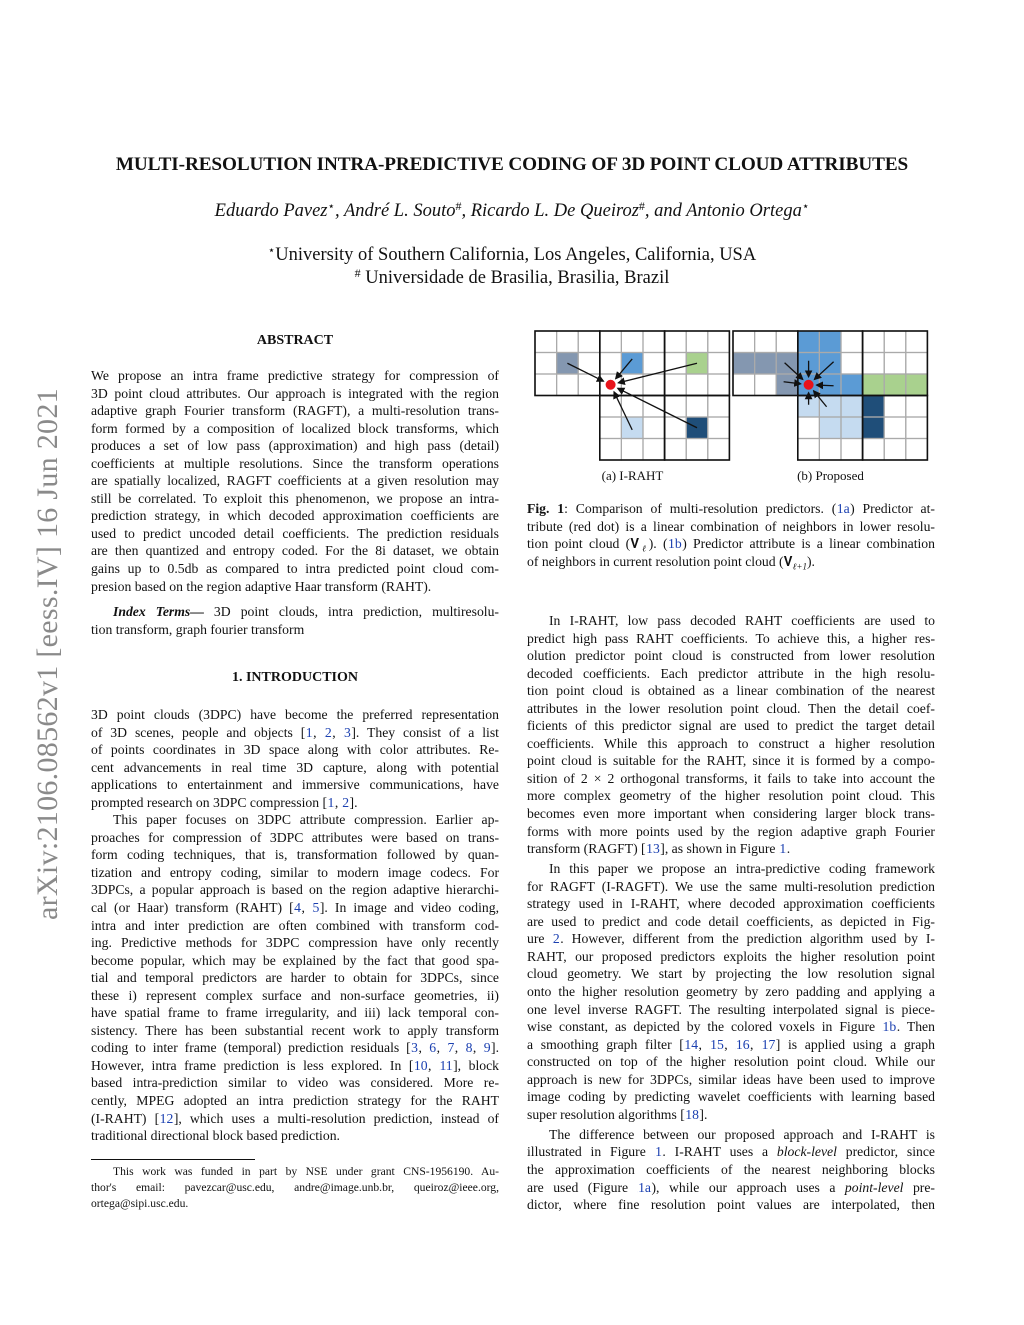 This screenshot has height=1325, width=1024. What do you see at coordinates (895, 427) in the screenshot?
I see `block-border` at bounding box center [895, 427].